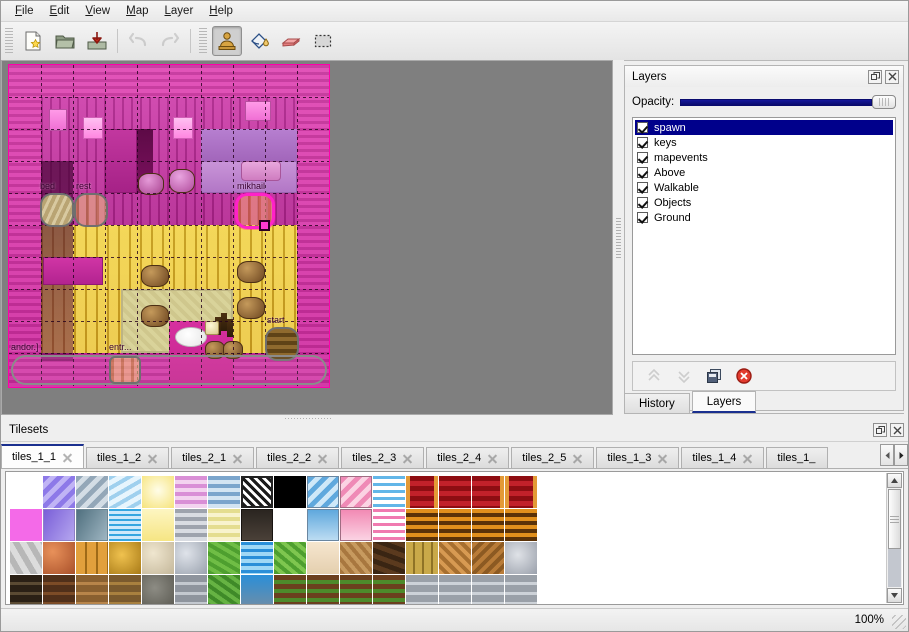 Image resolution: width=909 pixels, height=632 pixels. What do you see at coordinates (887, 455) in the screenshot?
I see `chevron-left-icon` at bounding box center [887, 455].